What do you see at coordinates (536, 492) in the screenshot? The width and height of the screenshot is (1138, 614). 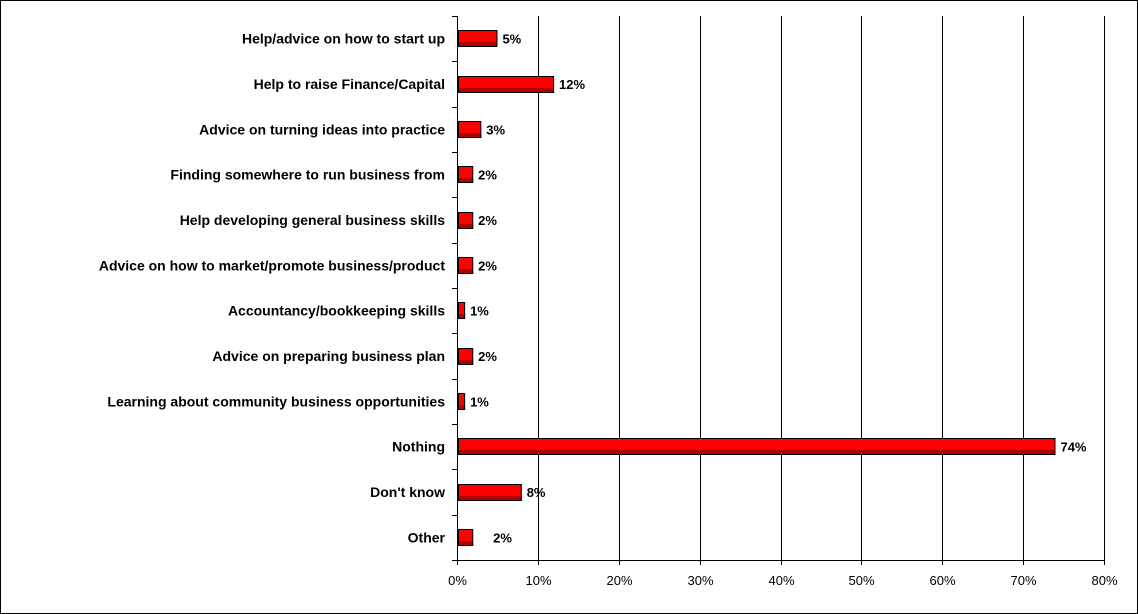 I see `value-label: 8%` at bounding box center [536, 492].